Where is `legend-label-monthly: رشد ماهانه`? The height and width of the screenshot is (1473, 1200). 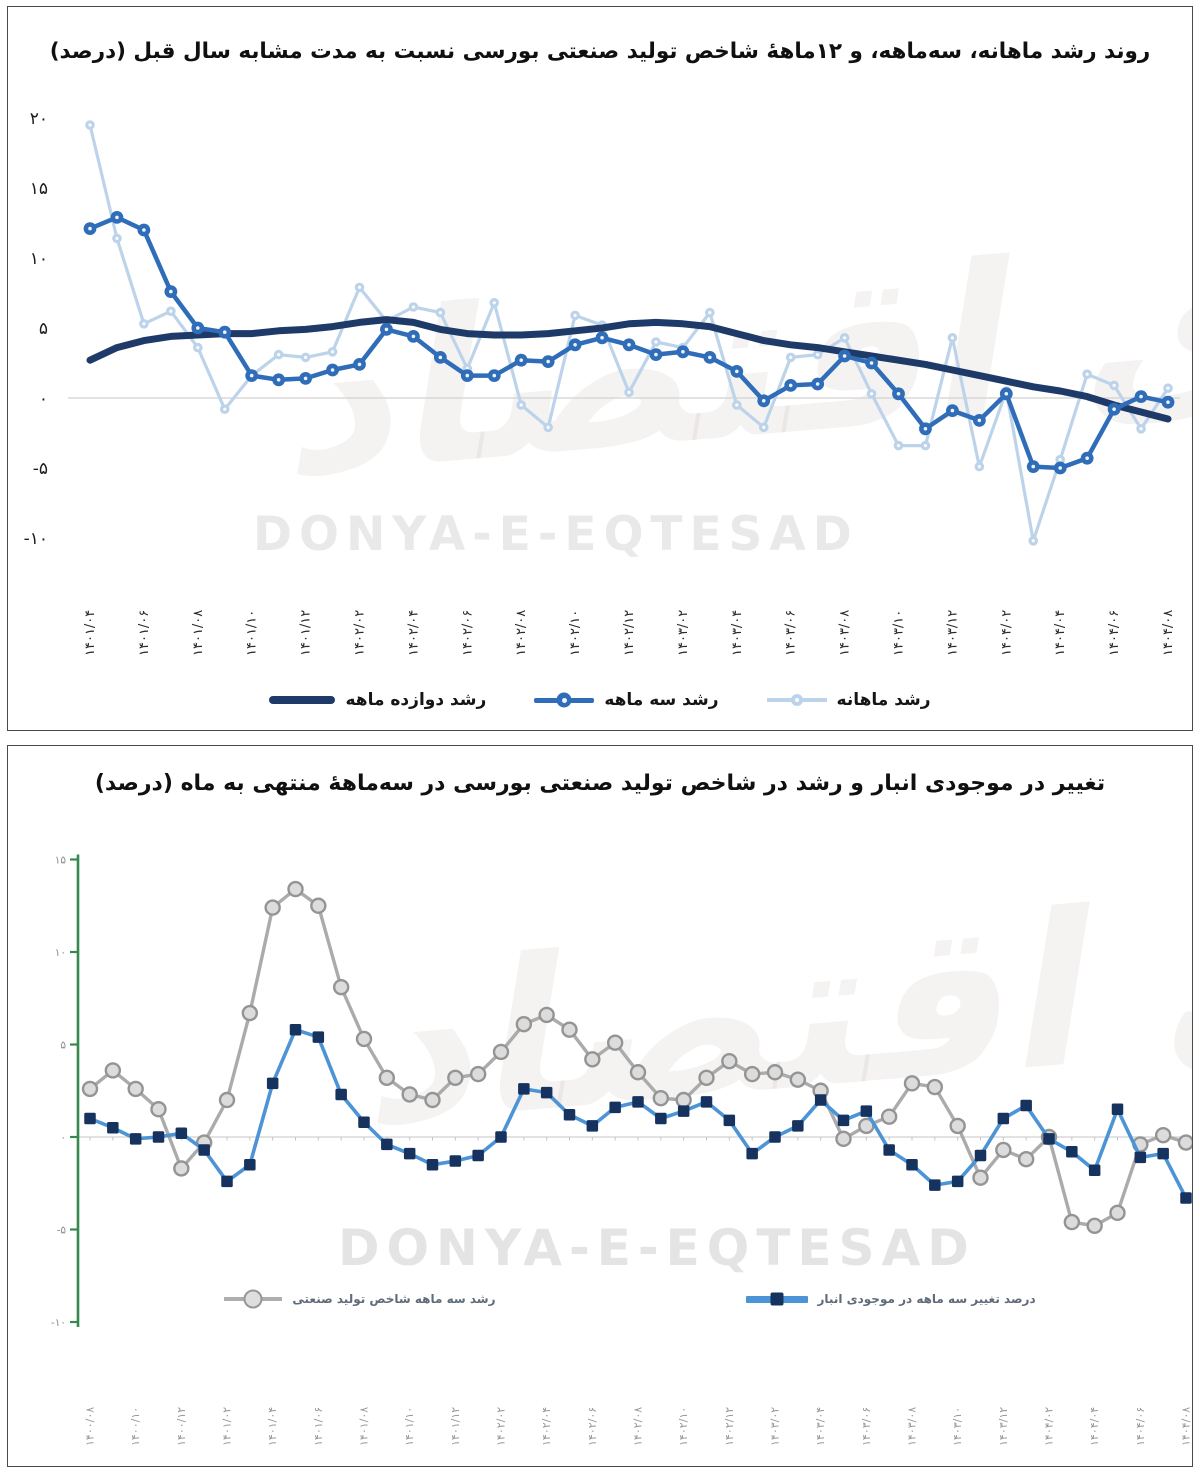 legend-label-monthly: رشد ماهانه is located at coordinates (883, 700).